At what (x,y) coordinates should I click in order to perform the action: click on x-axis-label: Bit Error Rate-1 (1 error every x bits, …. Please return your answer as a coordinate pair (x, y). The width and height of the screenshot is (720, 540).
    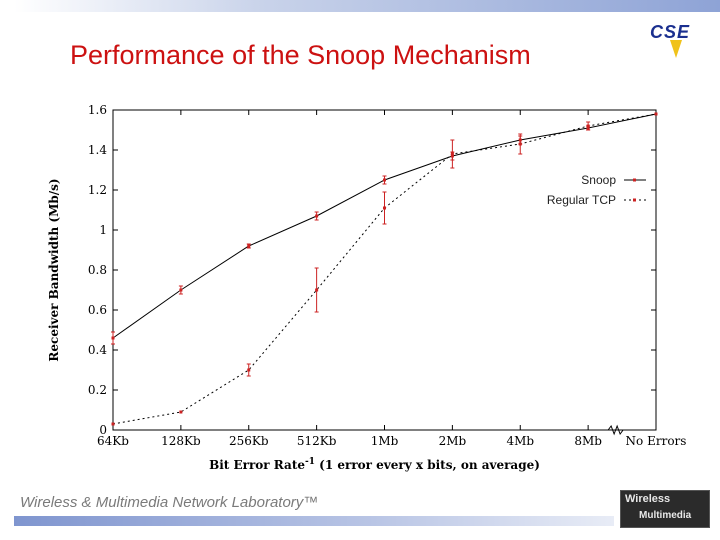
    Looking at the image, I should click on (374, 464).